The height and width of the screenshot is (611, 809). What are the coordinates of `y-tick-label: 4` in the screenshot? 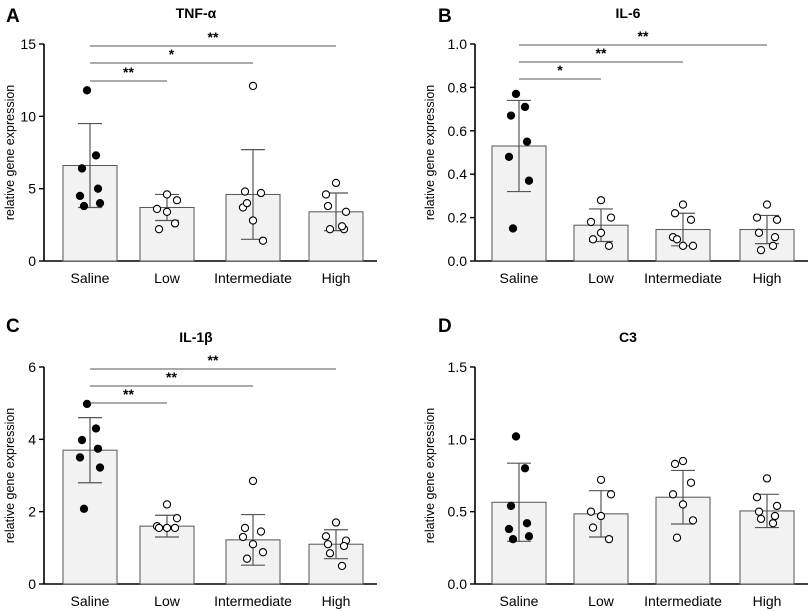 It's located at (32, 439).